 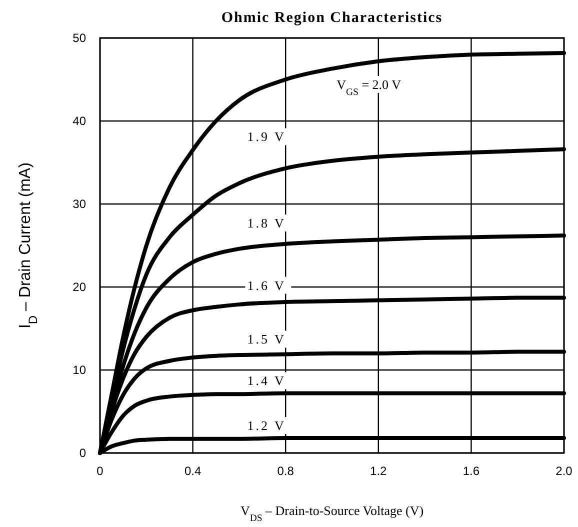 What do you see at coordinates (369, 87) in the screenshot?
I see `annotation: V$_{GS}$ = 2.0 V` at bounding box center [369, 87].